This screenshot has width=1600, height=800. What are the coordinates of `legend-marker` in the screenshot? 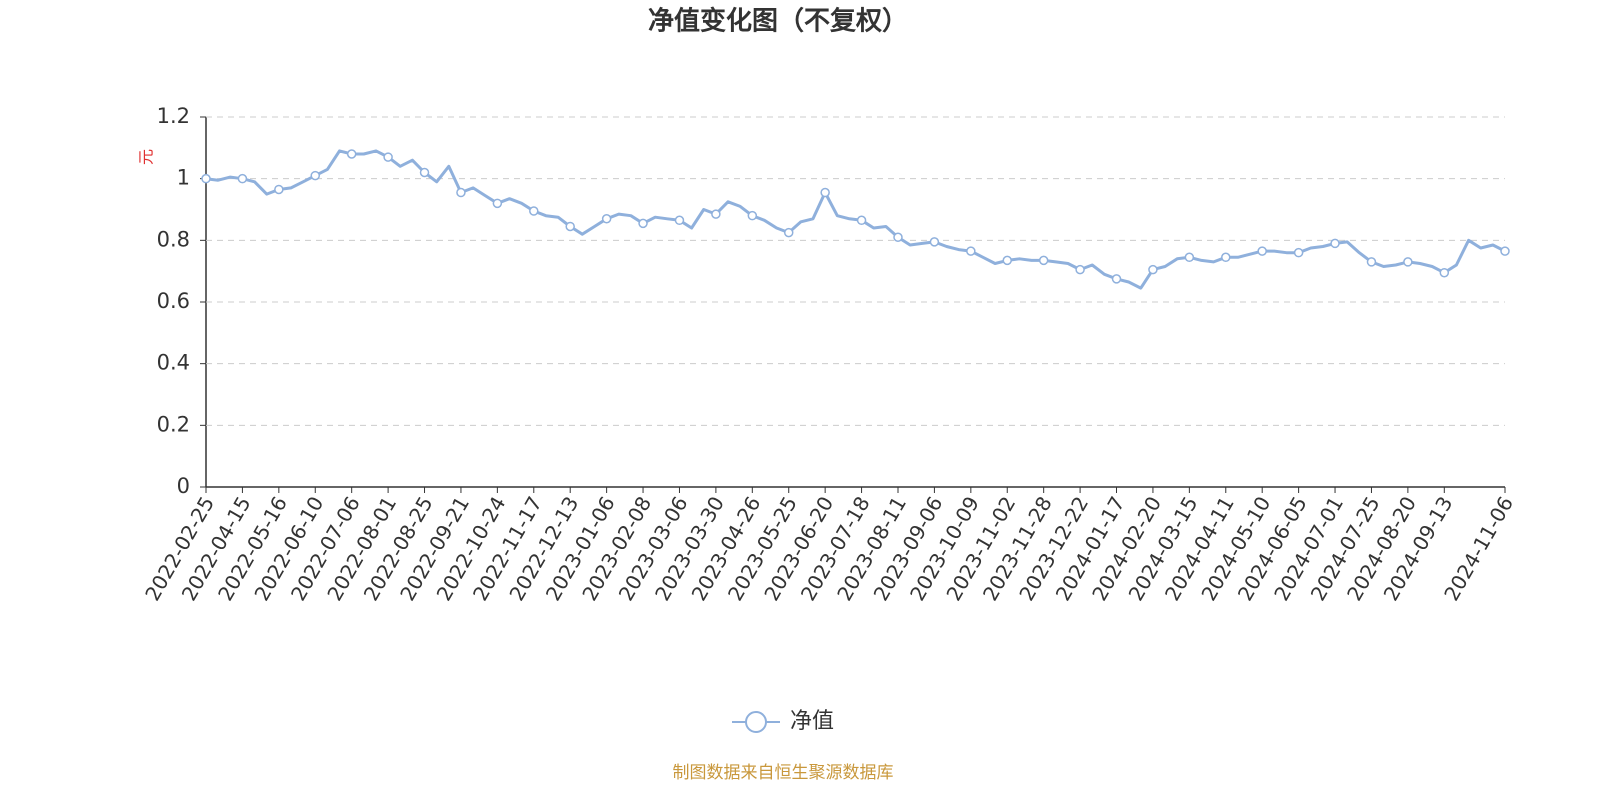 It's located at (756, 722).